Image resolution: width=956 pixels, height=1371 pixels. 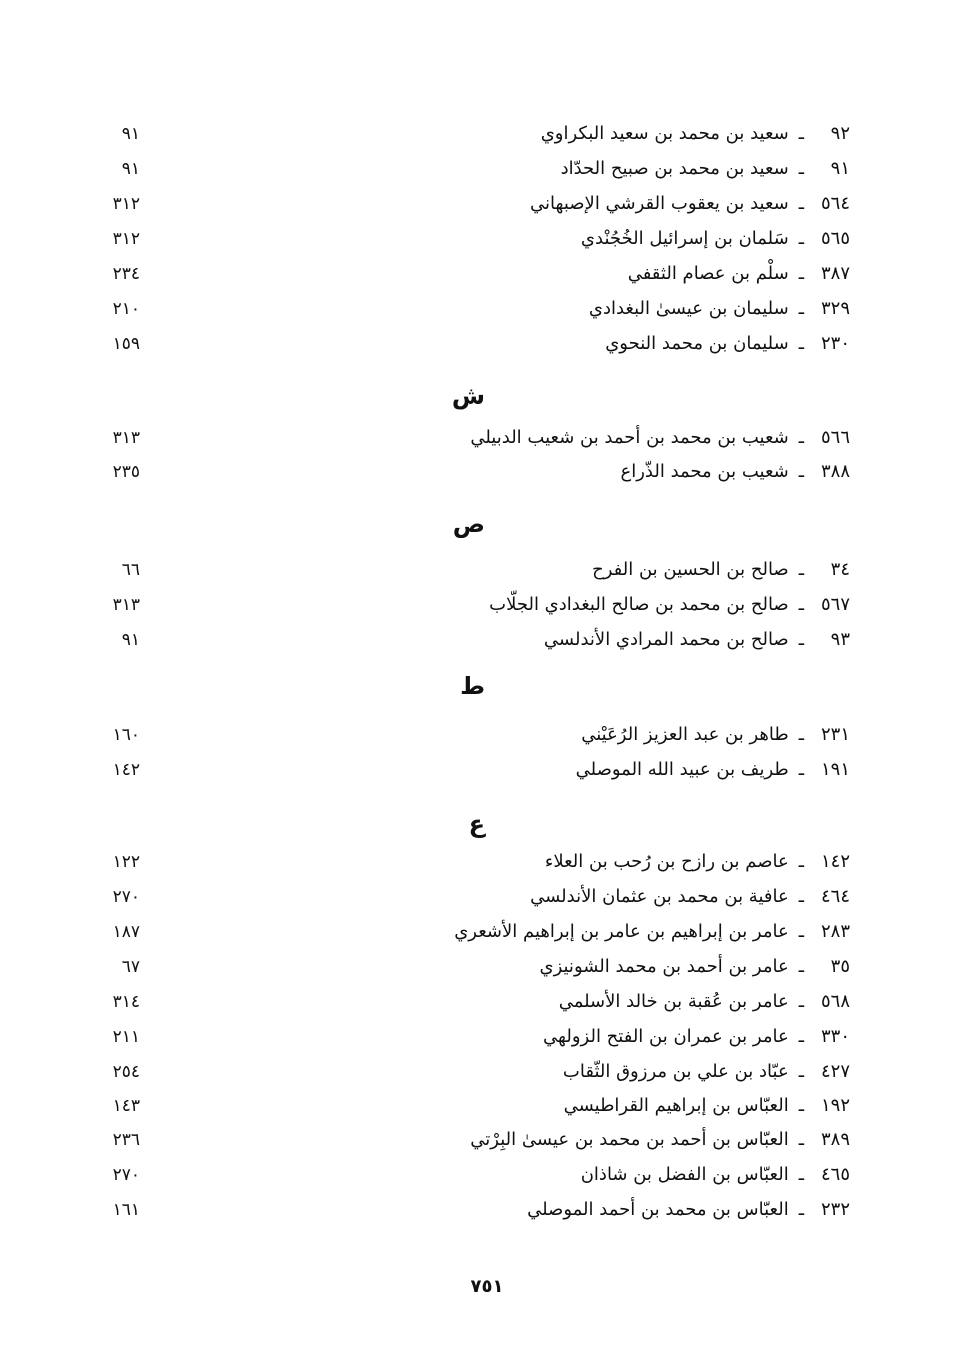 I want to click on entry-number: ٣٣٠, so click(x=835, y=1036).